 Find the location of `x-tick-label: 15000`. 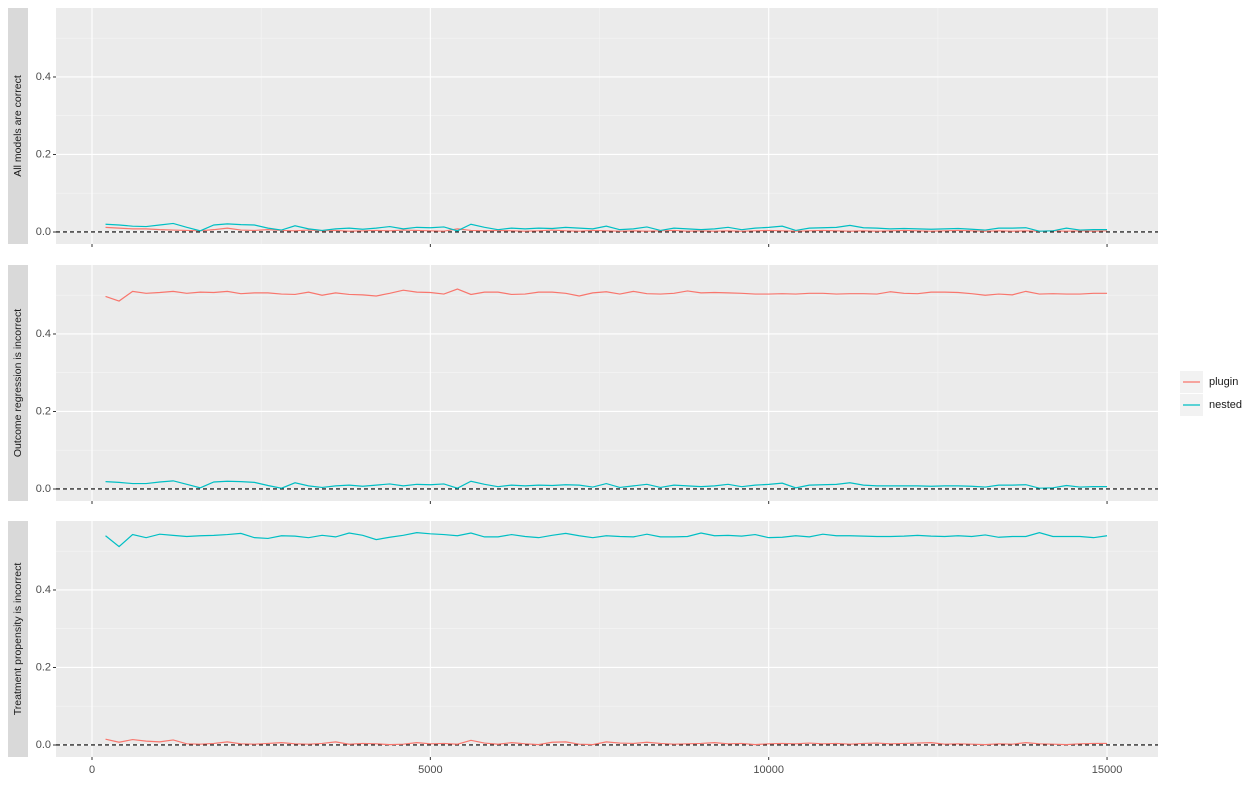

x-tick-label: 15000 is located at coordinates (1107, 770).